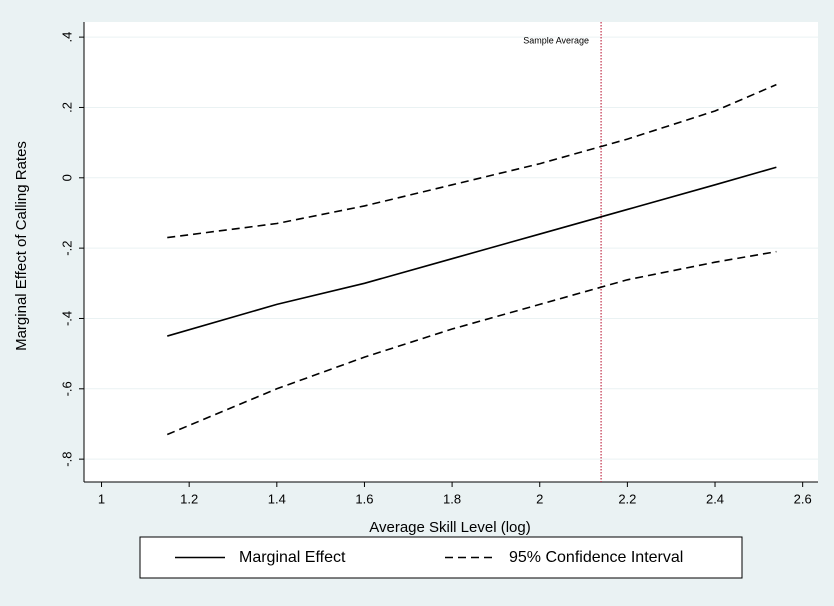  Describe the element at coordinates (803, 498) in the screenshot. I see `x-tick-label: 2.6` at that location.